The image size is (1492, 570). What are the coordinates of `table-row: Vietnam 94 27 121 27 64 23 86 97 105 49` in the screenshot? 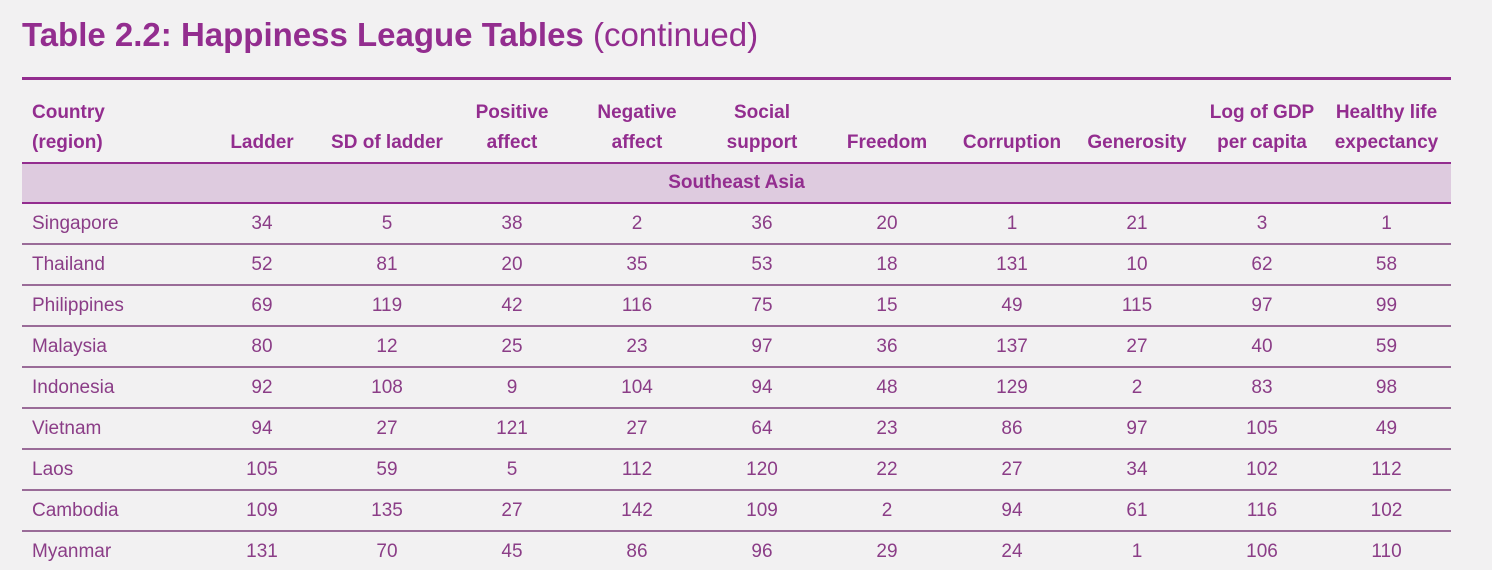 It's located at (736, 429).